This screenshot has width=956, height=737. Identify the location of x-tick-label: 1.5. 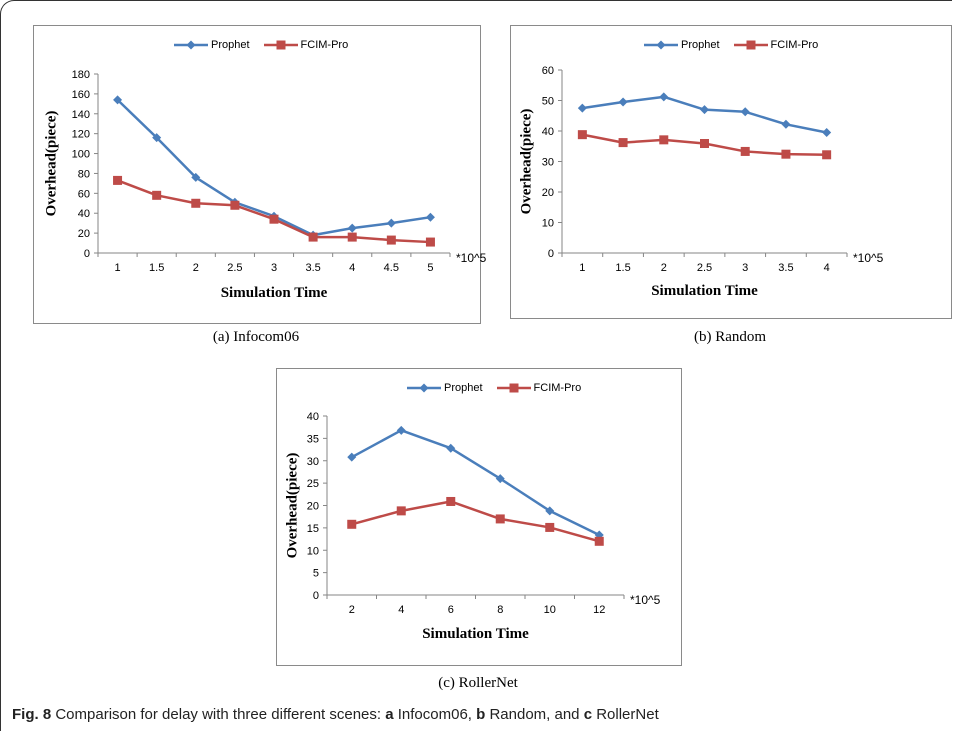
(156, 268).